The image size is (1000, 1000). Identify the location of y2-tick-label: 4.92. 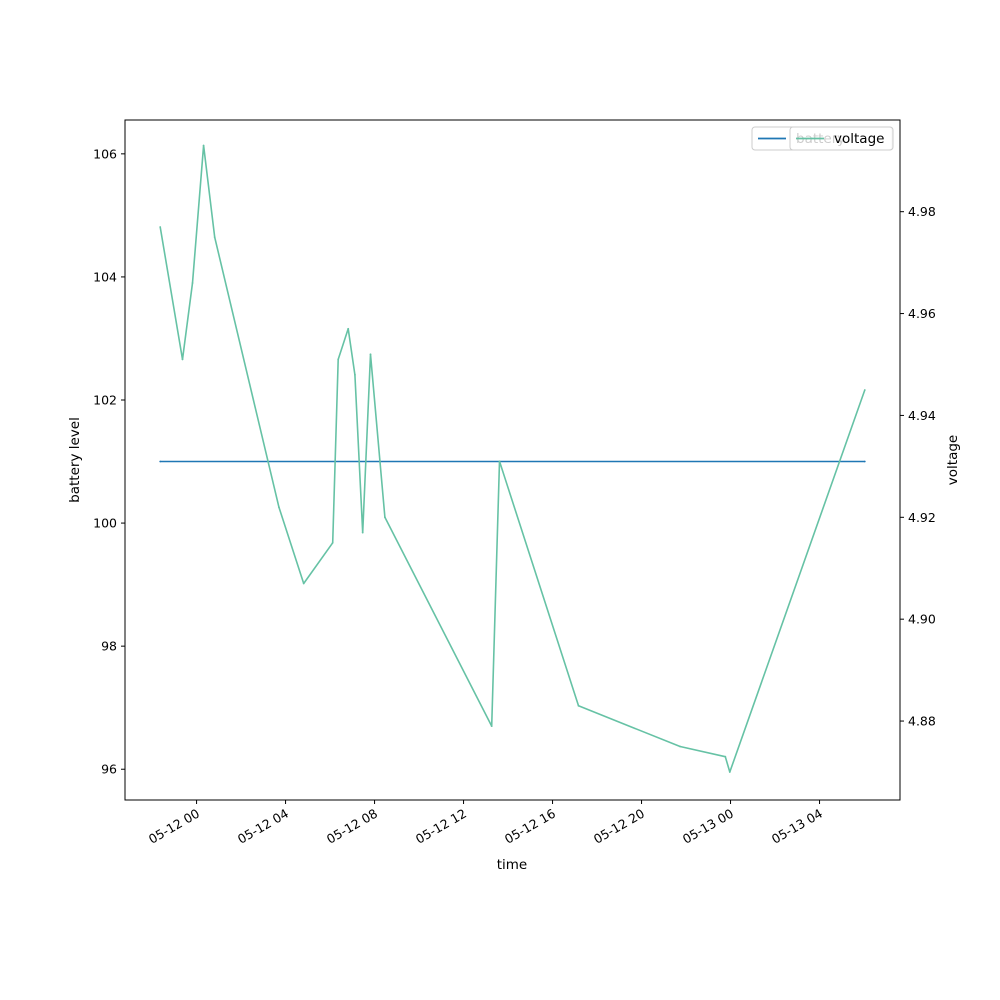
(922, 517).